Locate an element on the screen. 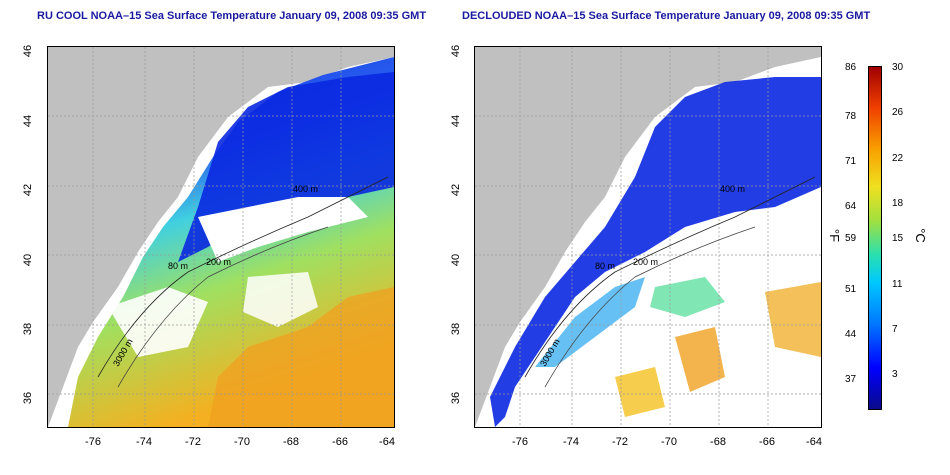 Image resolution: width=950 pixels, height=475 pixels. colorbar-f-unit: °F is located at coordinates (835, 235).